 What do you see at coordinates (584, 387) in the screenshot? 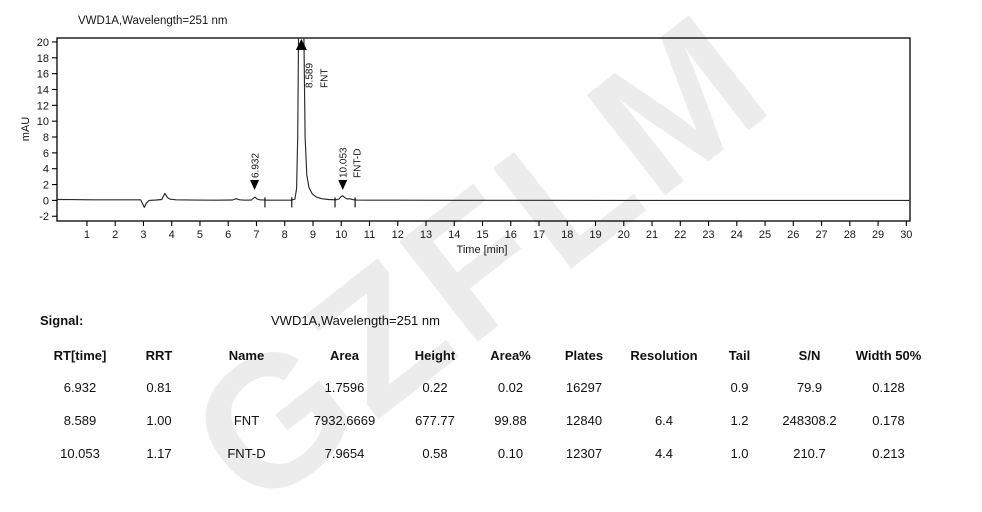
I see `table-cell: 16297` at bounding box center [584, 387].